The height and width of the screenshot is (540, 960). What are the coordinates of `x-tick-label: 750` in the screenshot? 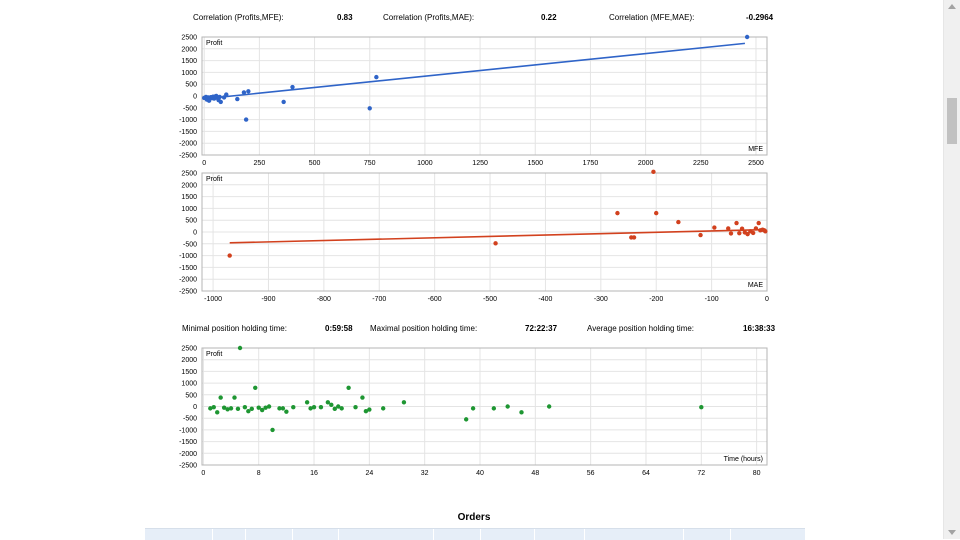 It's located at (370, 163).